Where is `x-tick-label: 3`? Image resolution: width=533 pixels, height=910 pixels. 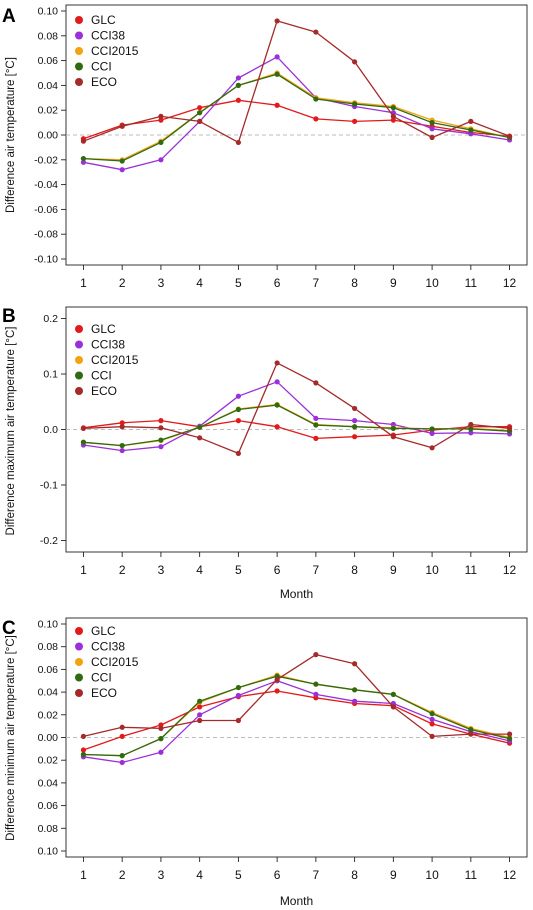
x-tick-label: 3 is located at coordinates (161, 570).